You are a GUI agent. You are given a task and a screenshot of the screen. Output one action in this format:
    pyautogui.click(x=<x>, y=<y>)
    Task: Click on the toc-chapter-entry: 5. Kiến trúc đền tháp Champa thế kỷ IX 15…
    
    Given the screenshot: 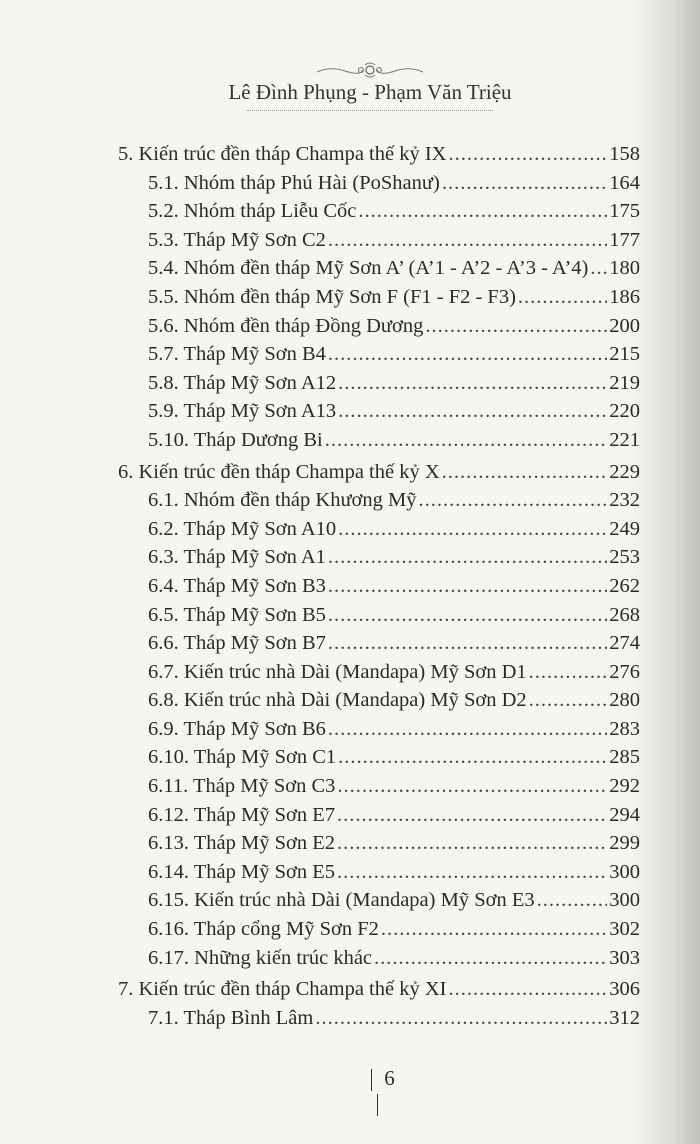 What is the action you would take?
    pyautogui.click(x=379, y=157)
    